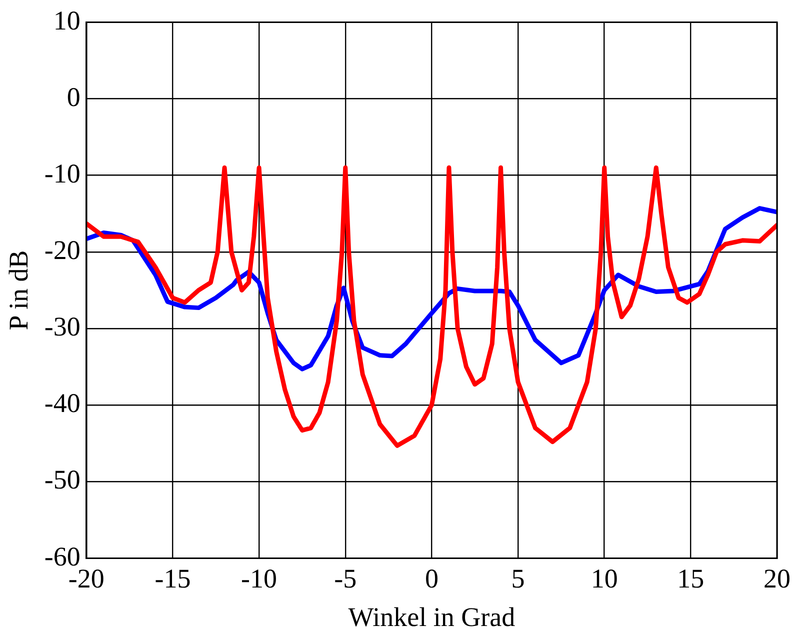 Image resolution: width=799 pixels, height=639 pixels. I want to click on x-axis-title: Winkel in Grad, so click(432, 617).